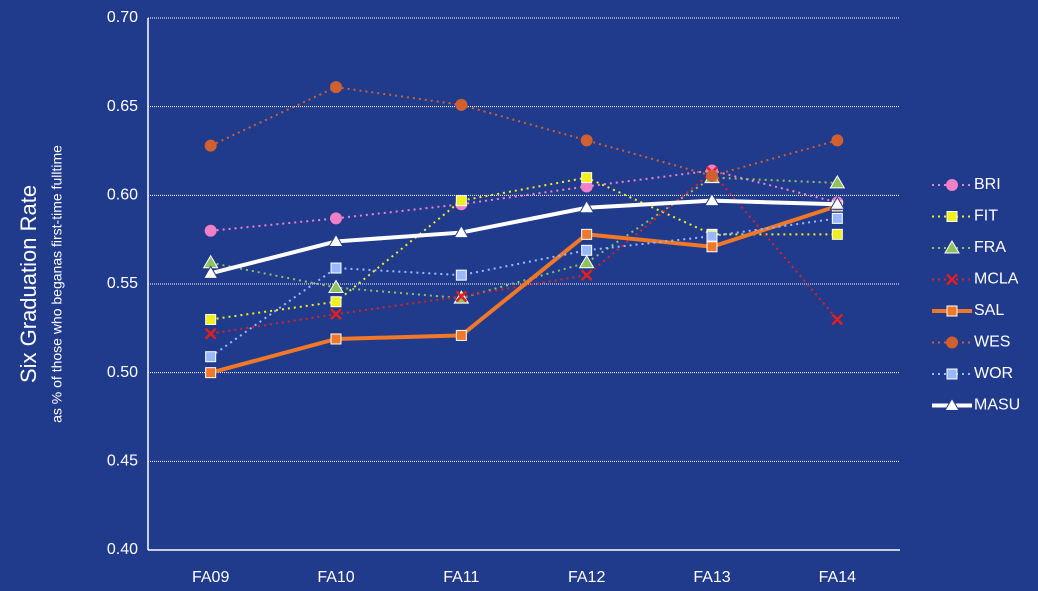 This screenshot has height=591, width=1038. Describe the element at coordinates (122, 549) in the screenshot. I see `y-tick-label: 0.40` at that location.